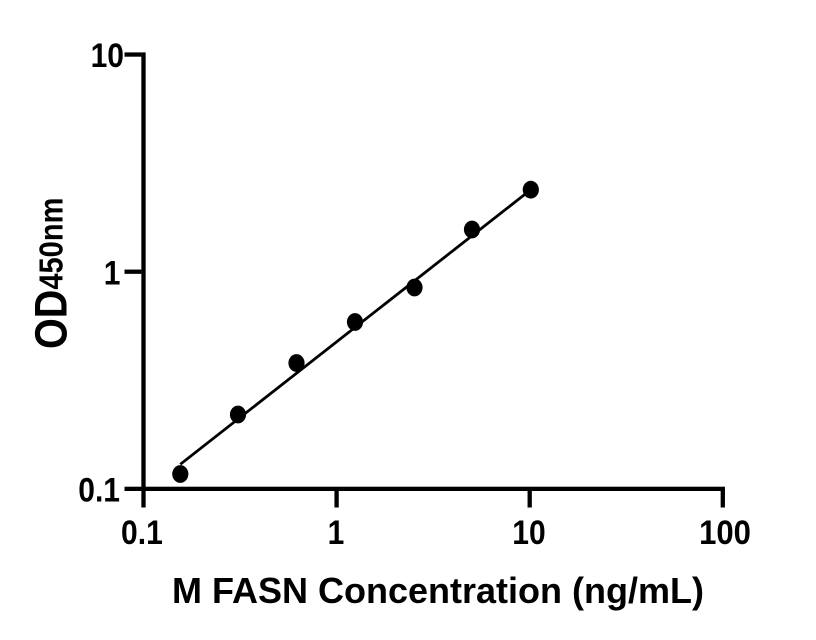 This screenshot has width=816, height=640. What do you see at coordinates (51, 273) in the screenshot?
I see `svg-text: OD450nm` at bounding box center [51, 273].